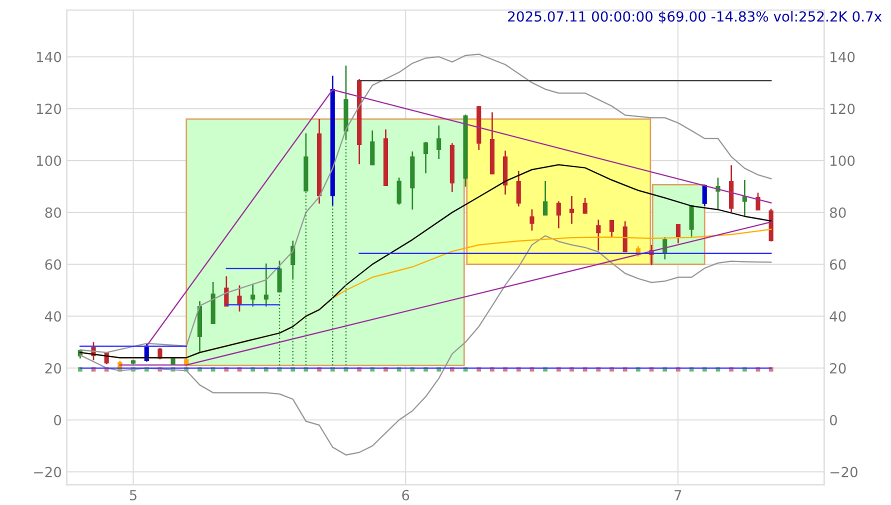 The height and width of the screenshot is (505, 891). Describe the element at coordinates (49, 109) in the screenshot. I see `y-tick-label: 120` at that location.